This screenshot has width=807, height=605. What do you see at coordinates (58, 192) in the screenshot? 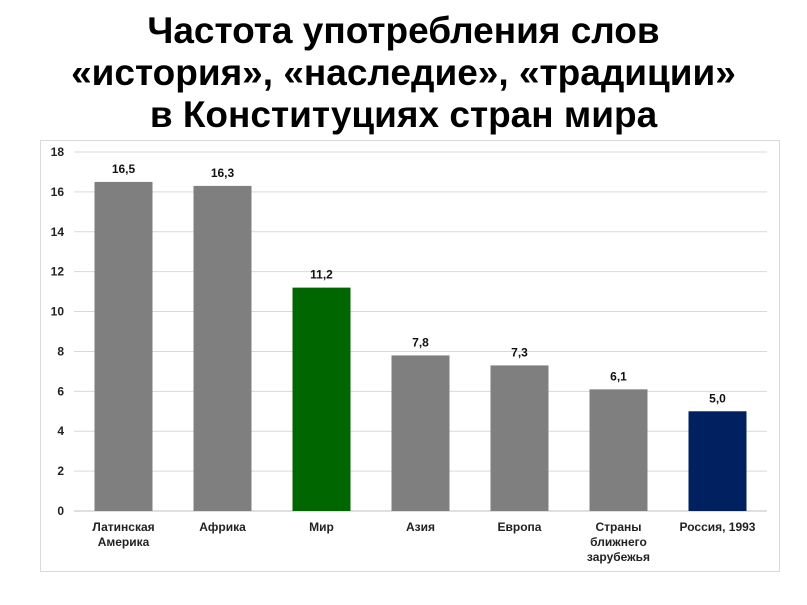
I see `y-tick-label: 16` at bounding box center [58, 192].